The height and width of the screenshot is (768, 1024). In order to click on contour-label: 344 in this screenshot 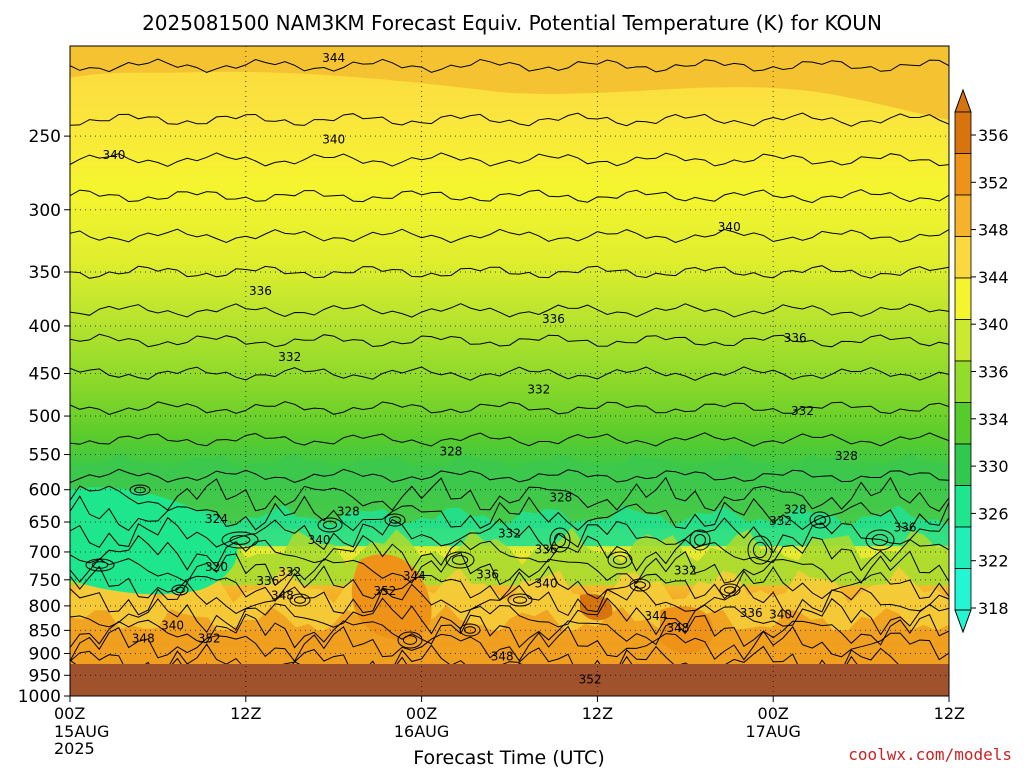, I will do `click(656, 616)`.